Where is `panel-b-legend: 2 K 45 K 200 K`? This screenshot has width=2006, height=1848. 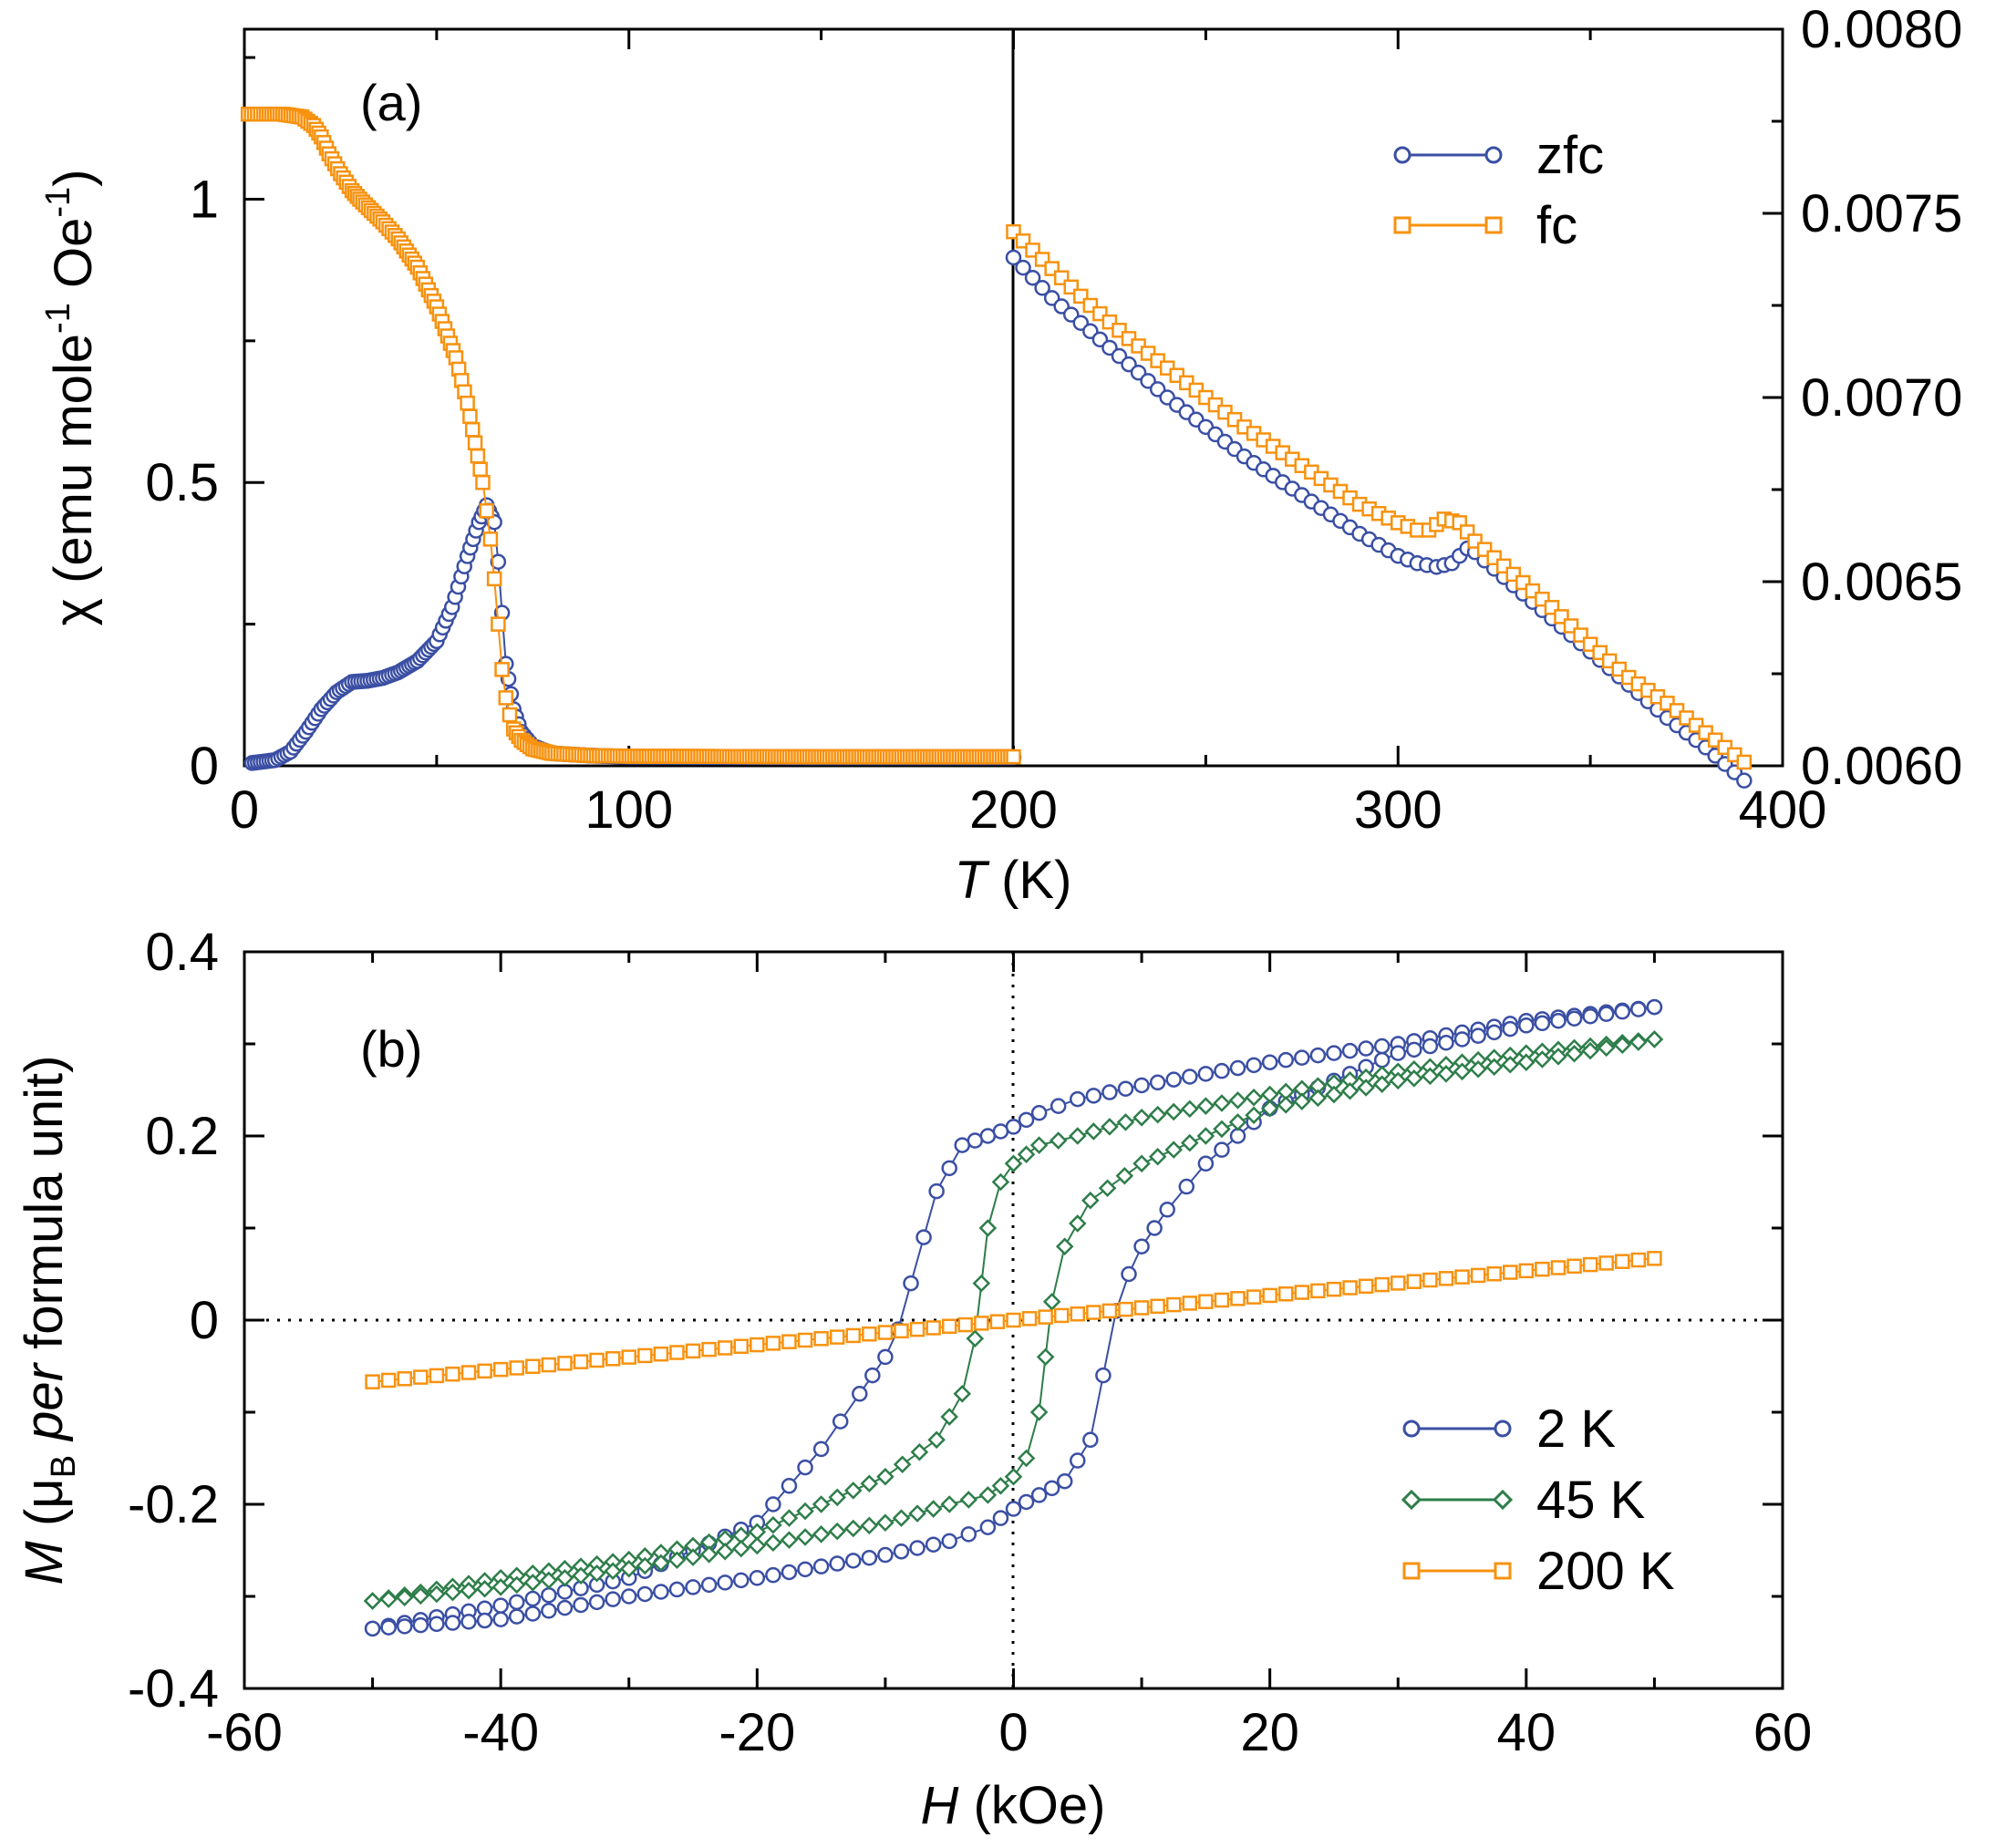
panel-b-legend: 2 K 45 K 200 K is located at coordinates (1538, 1500).